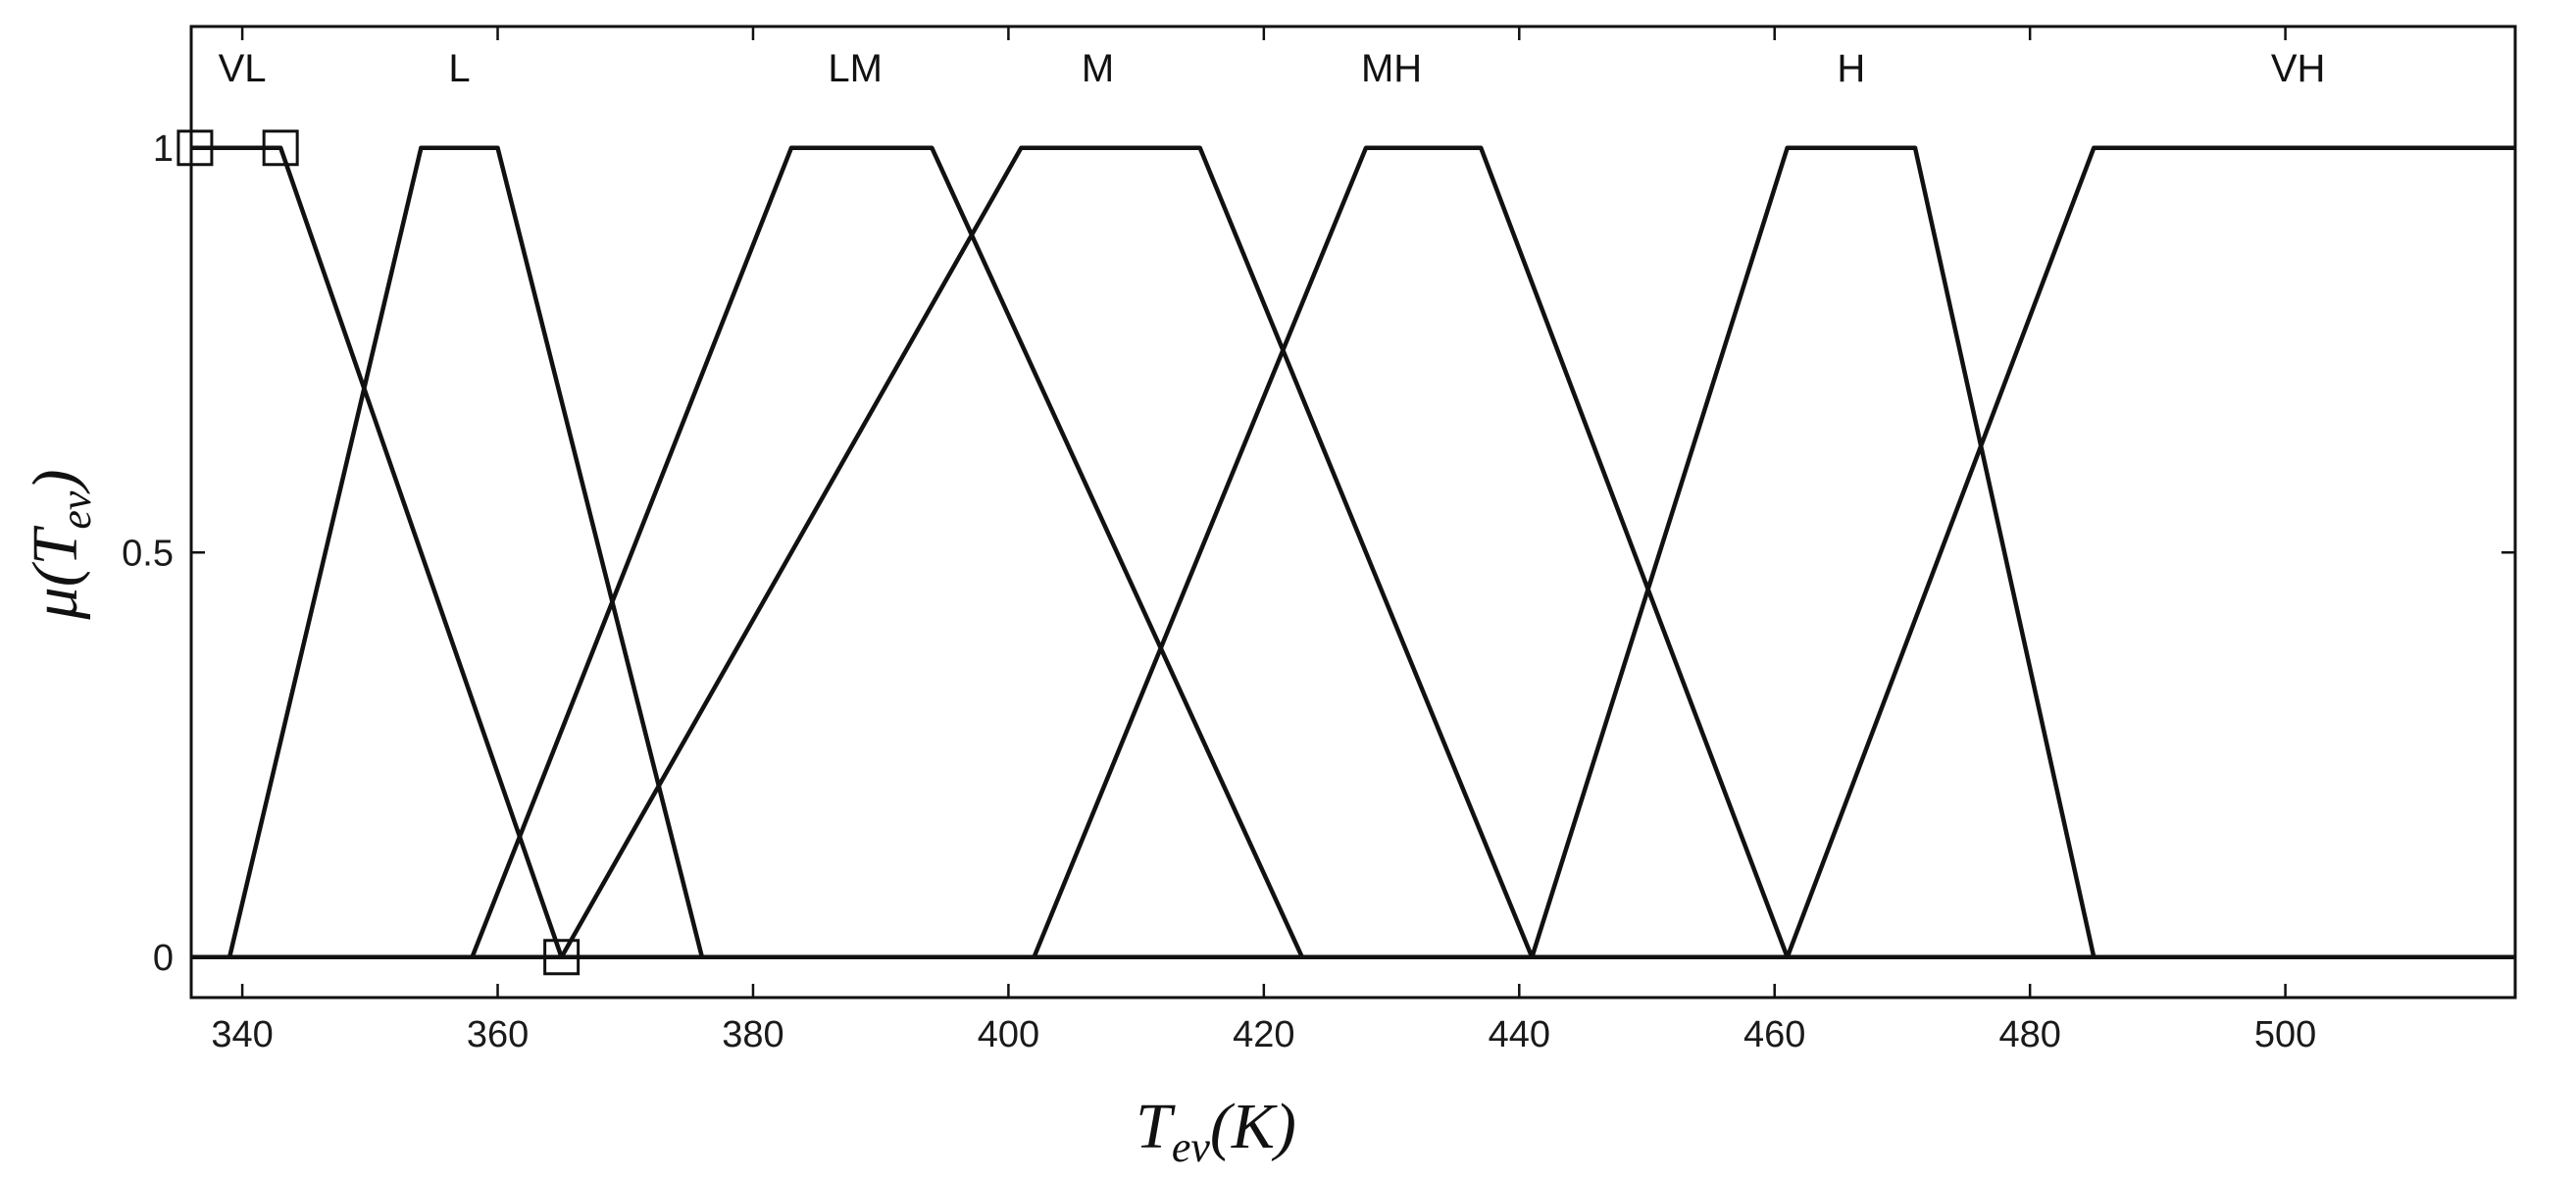  Describe the element at coordinates (2029, 1034) in the screenshot. I see `x-tick-label: 480` at that location.